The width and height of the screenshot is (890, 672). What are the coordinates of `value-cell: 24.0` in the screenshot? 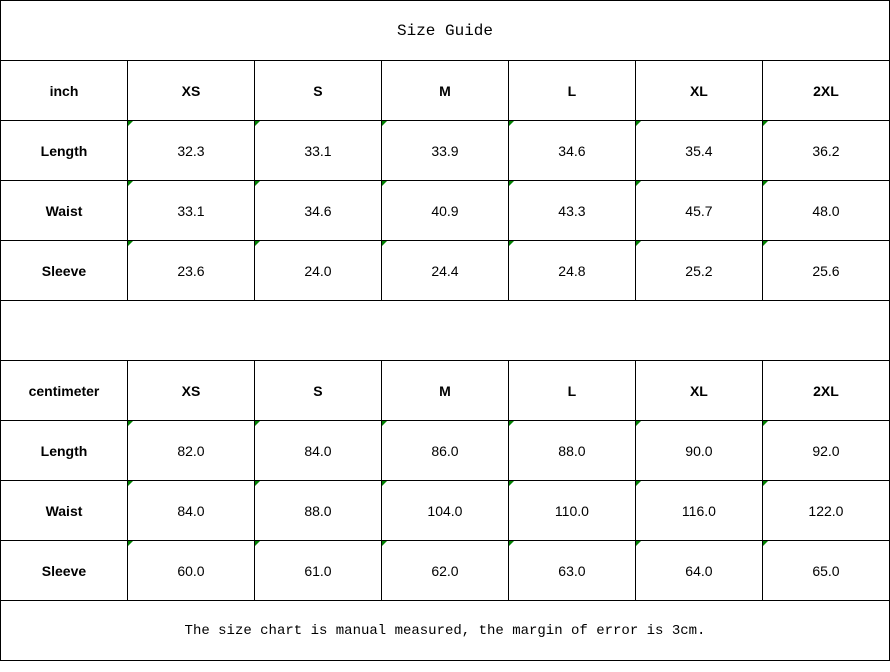 It's located at (317, 270).